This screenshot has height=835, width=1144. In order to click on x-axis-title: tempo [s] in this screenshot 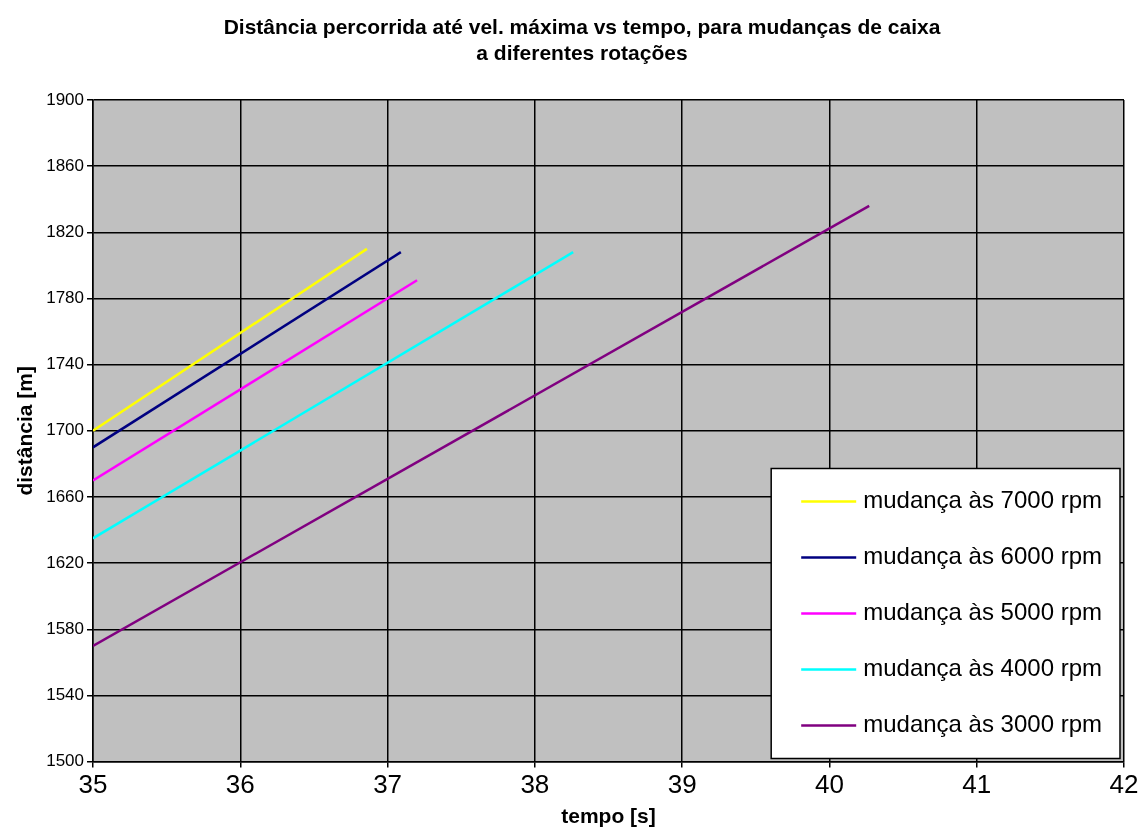, I will do `click(608, 816)`.